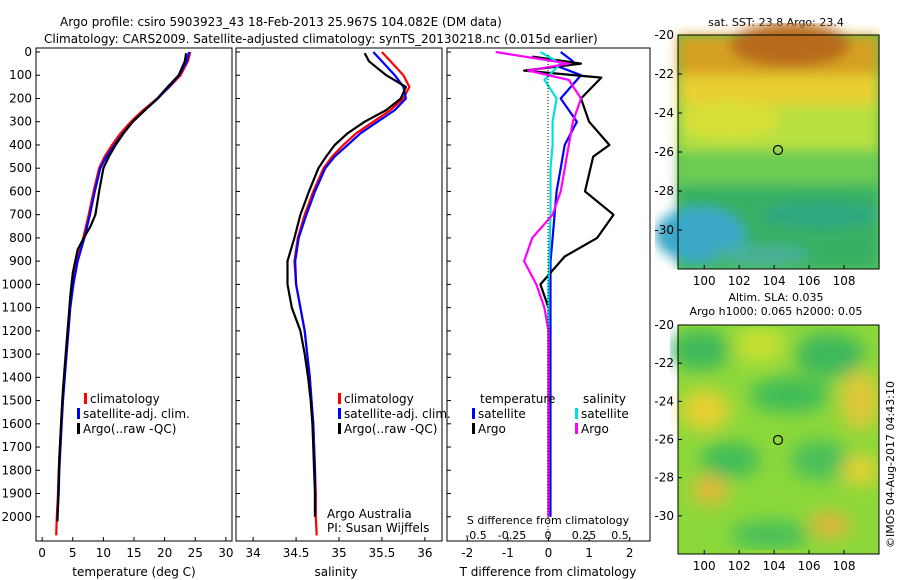 This screenshot has height=580, width=900. What do you see at coordinates (576, 428) in the screenshot?
I see `legend-swatch-sal-argo` at bounding box center [576, 428].